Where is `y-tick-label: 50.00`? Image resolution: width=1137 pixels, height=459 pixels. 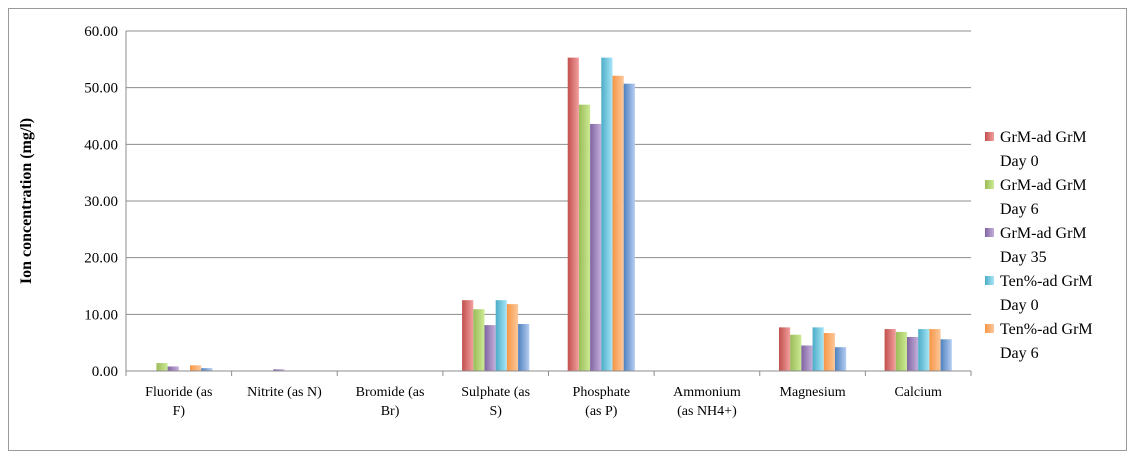
y-tick-label: 50.00 is located at coordinates (101, 89).